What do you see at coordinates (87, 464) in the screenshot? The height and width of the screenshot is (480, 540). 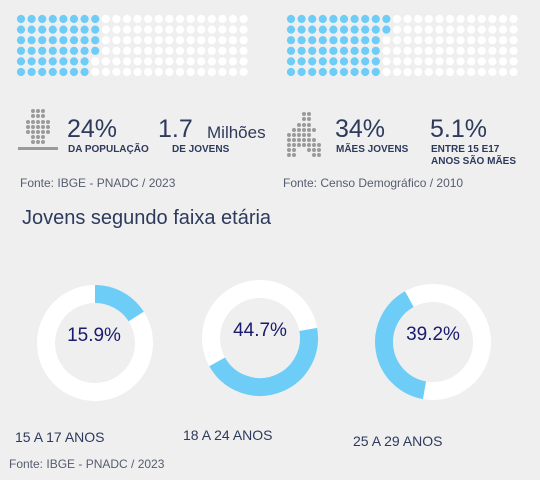 I see `source-footer: Fonte: IBGE - PNADC / 2023` at bounding box center [87, 464].